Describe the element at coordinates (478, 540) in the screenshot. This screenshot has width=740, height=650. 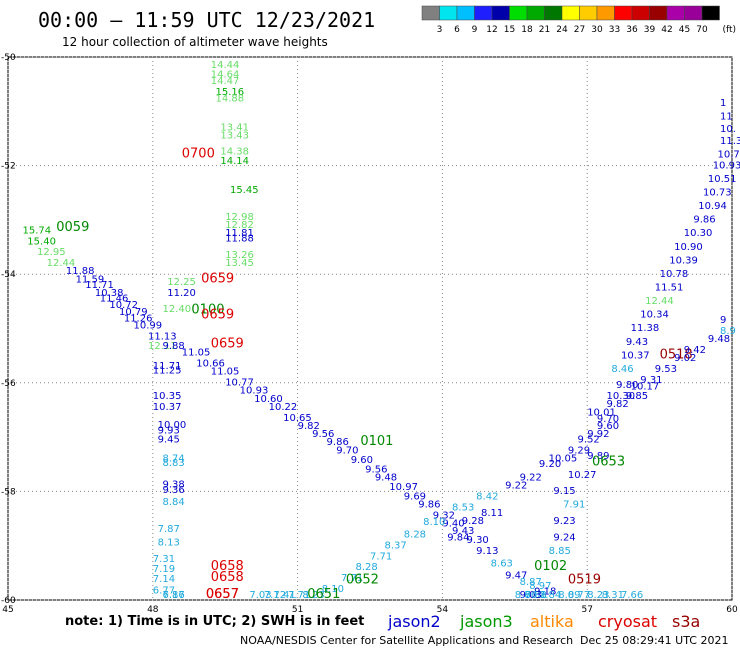
I see `wave-height-point: 9.30` at that location.